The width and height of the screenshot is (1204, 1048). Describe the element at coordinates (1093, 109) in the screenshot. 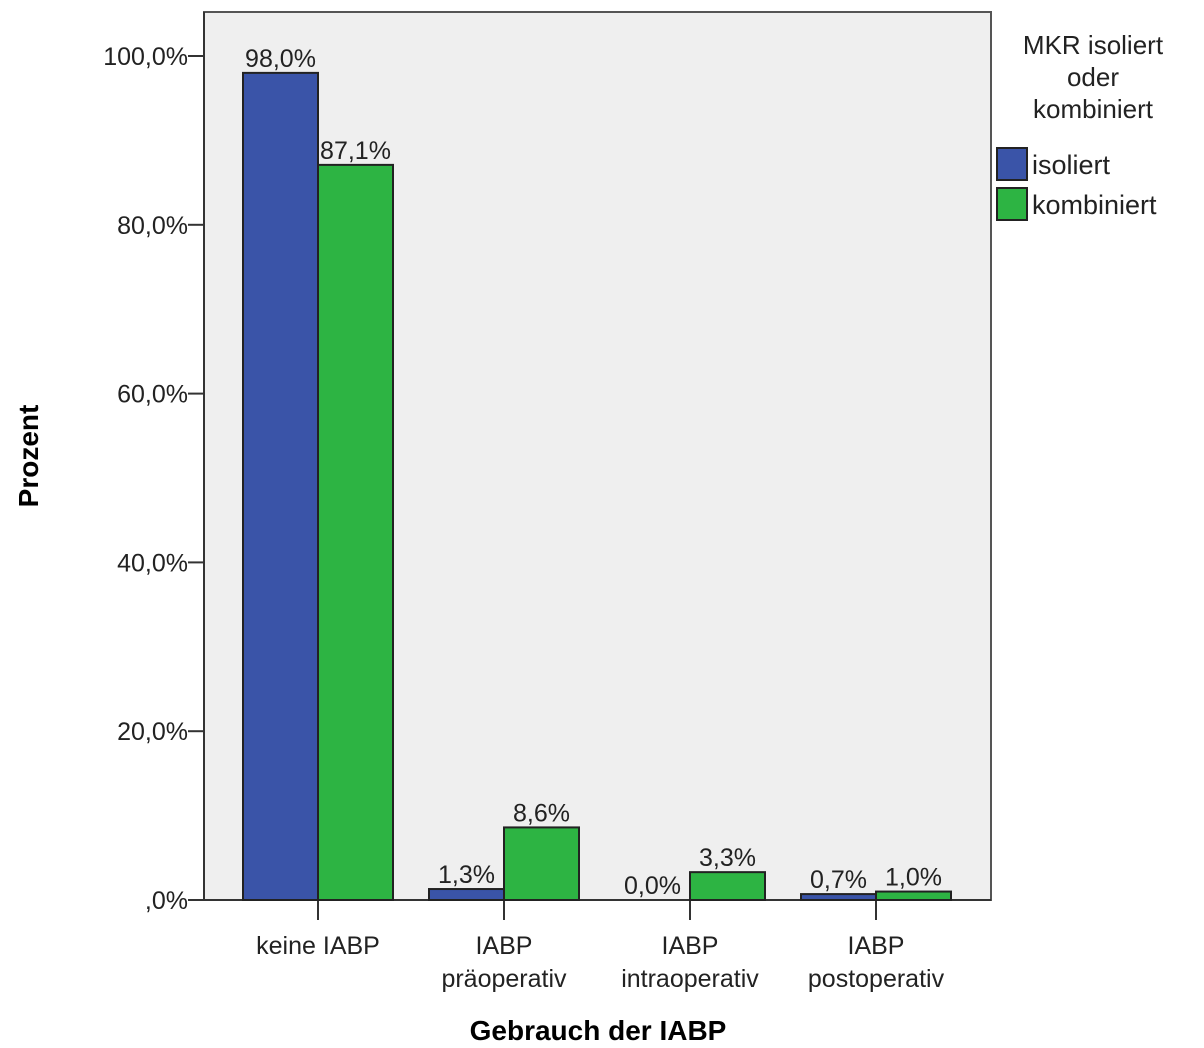

I see `legend-title: kombiniert` at that location.